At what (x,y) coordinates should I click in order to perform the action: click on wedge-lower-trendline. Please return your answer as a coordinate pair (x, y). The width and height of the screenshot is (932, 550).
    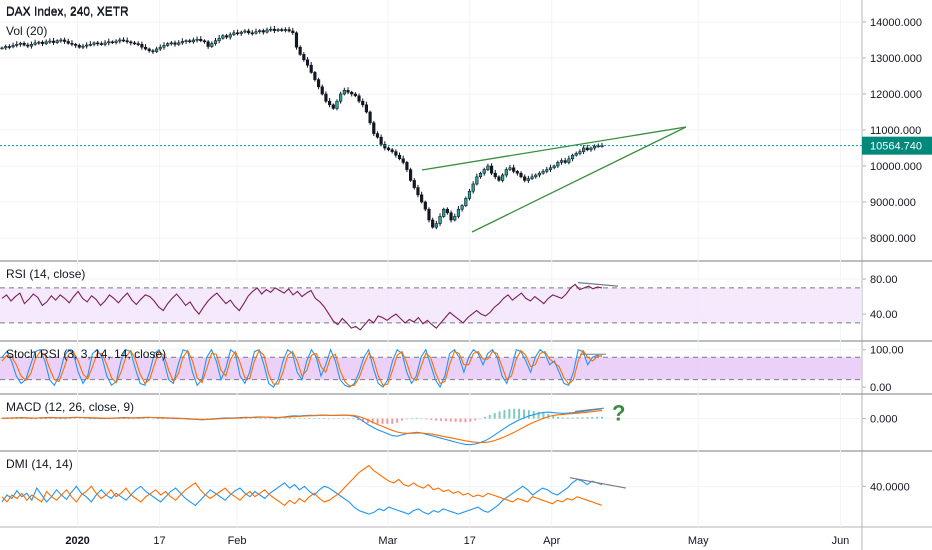
    Looking at the image, I should click on (579, 179).